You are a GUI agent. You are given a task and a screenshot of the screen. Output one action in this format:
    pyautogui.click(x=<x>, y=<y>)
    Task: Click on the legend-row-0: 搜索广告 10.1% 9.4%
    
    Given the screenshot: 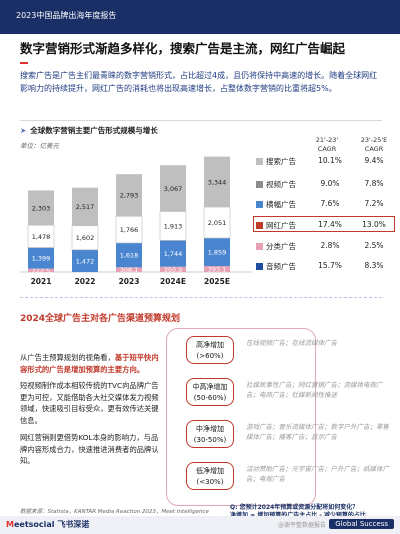 What is the action you would take?
    pyautogui.click(x=326, y=162)
    